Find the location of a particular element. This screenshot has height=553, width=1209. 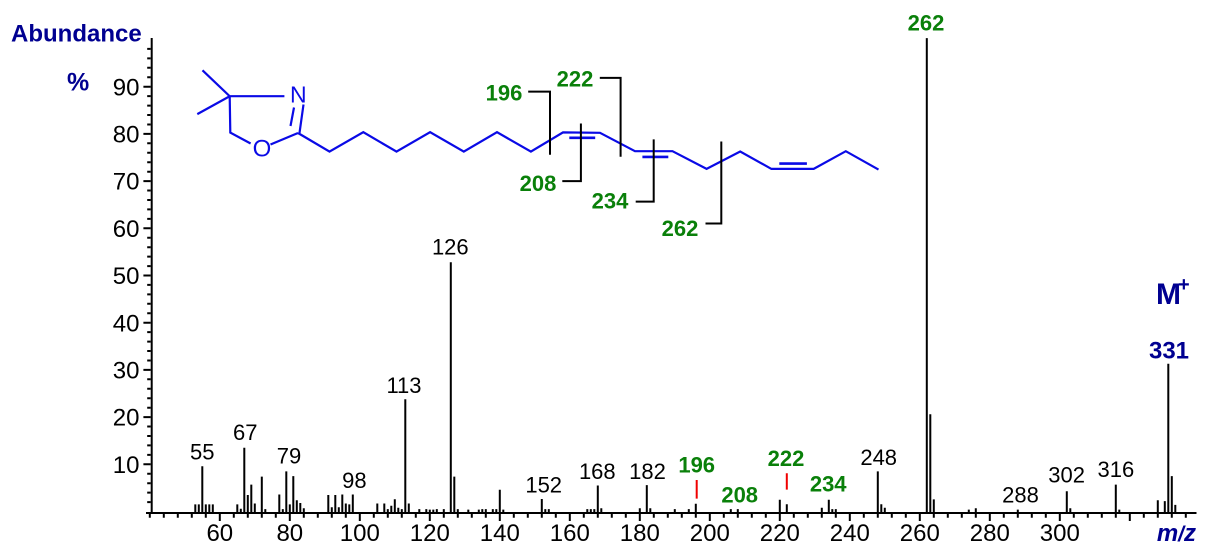

svg-text: 98 is located at coordinates (354, 480).